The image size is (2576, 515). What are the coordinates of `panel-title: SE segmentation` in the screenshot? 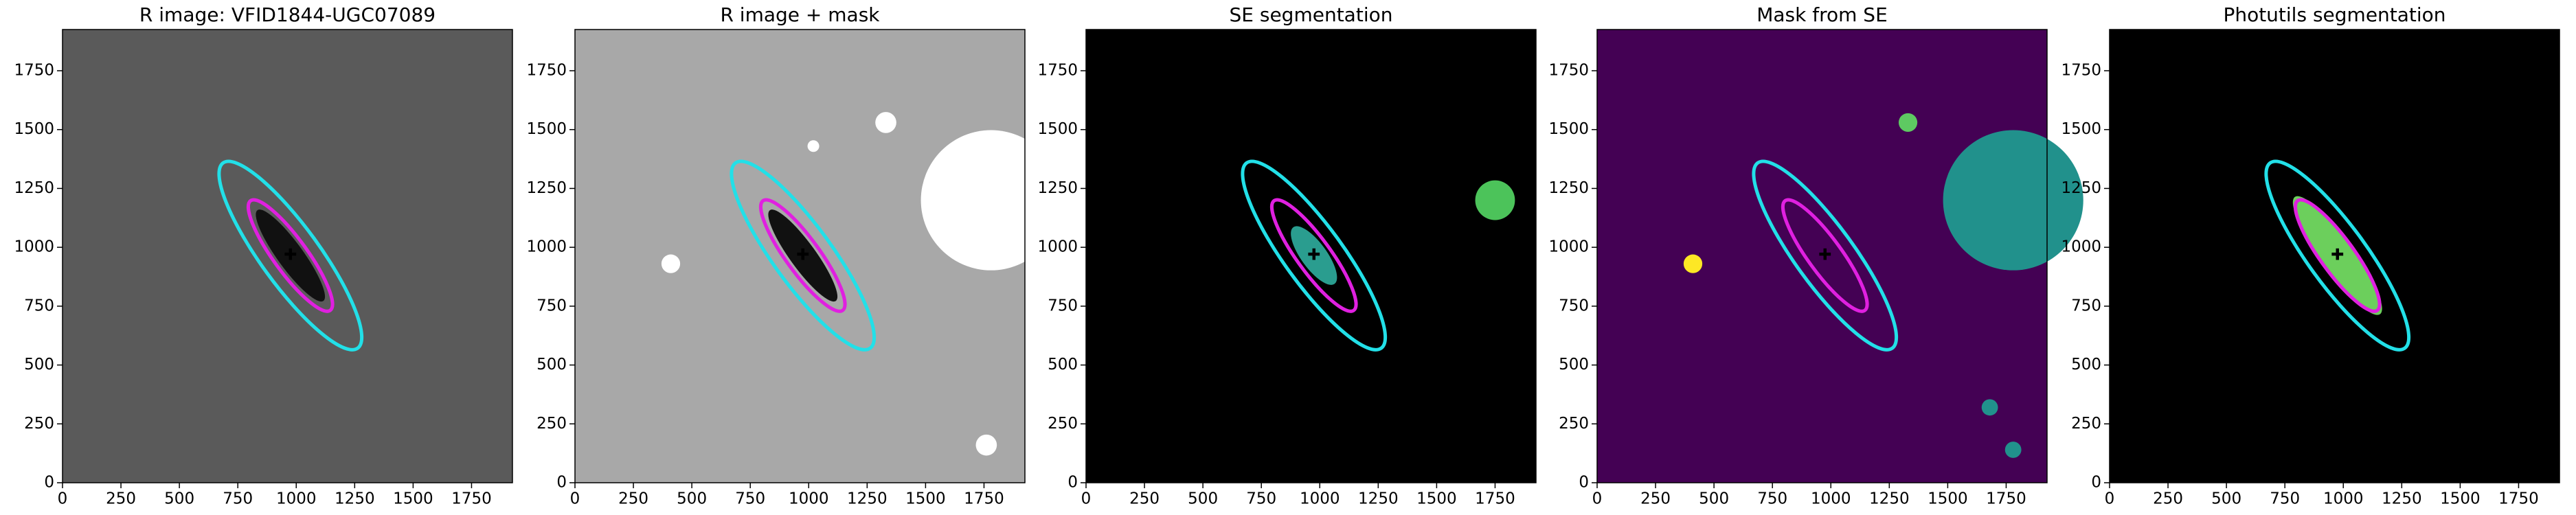 It's located at (1311, 14).